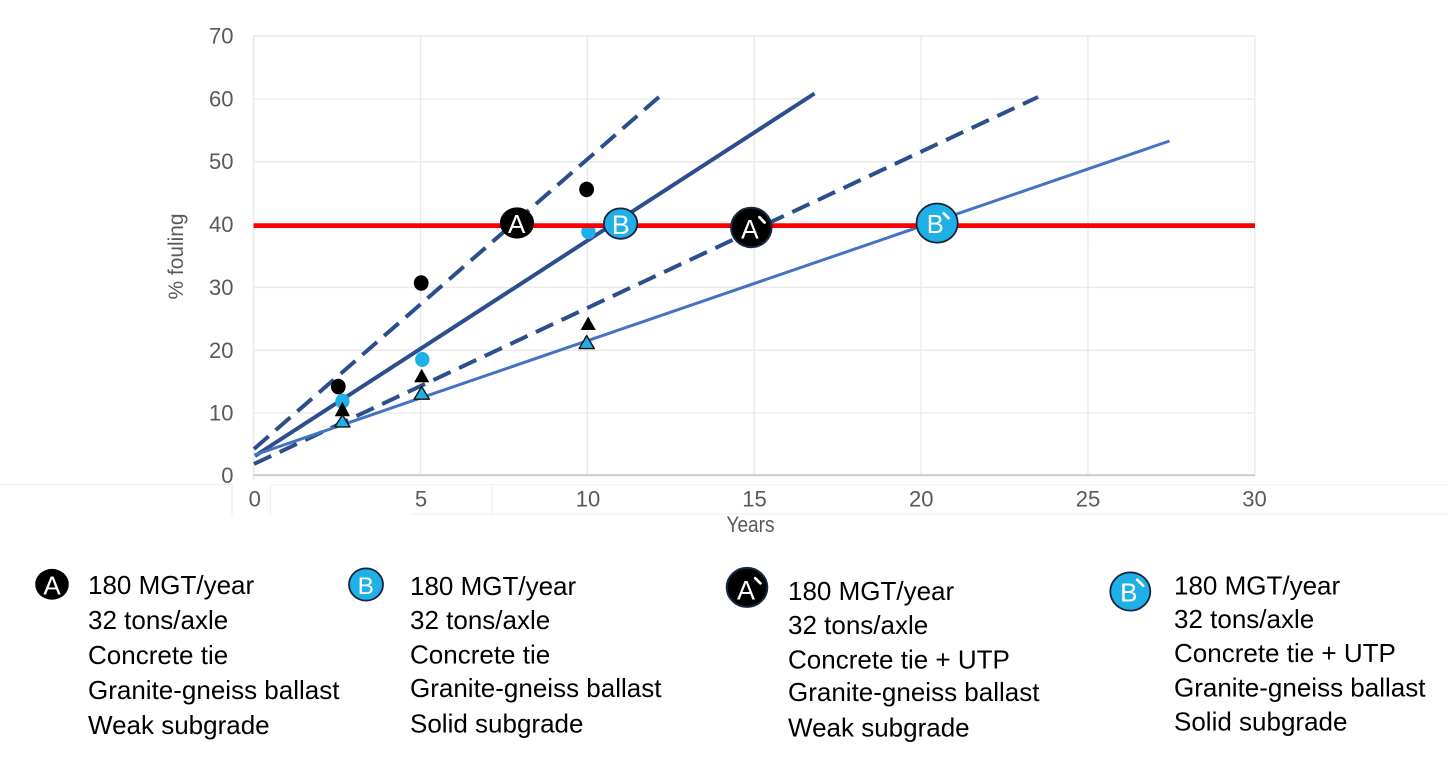 This screenshot has height=774, width=1448. Describe the element at coordinates (751, 524) in the screenshot. I see `svg-text: Years` at that location.